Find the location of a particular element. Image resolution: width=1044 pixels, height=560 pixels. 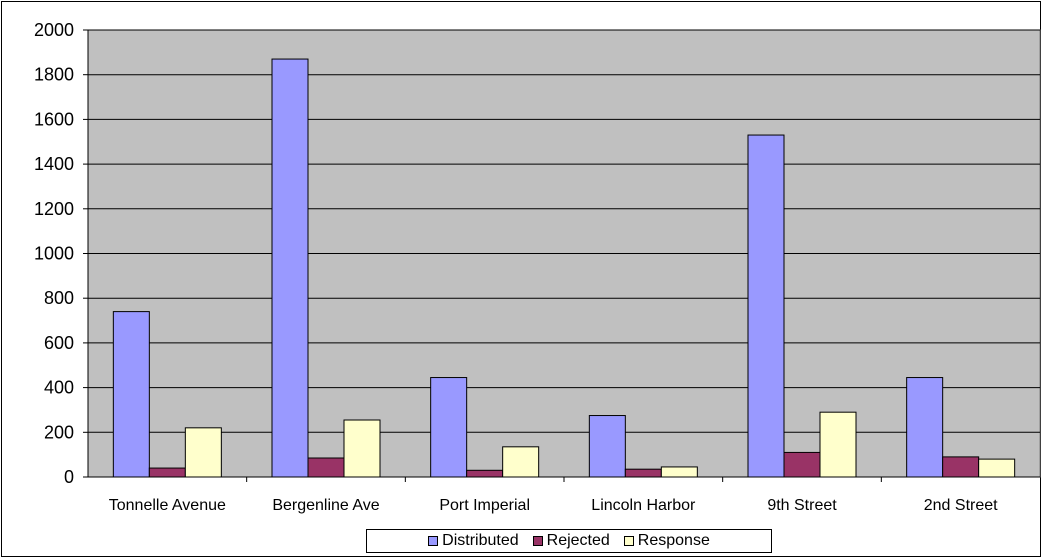

x-category-label: 9th Street is located at coordinates (802, 505).